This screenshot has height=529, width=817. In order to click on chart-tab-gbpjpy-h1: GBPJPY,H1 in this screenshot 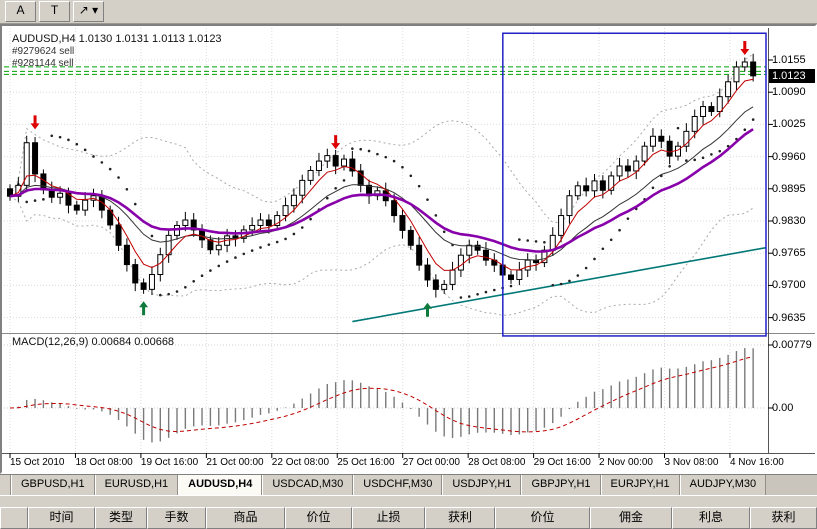, I will do `click(561, 485)`.